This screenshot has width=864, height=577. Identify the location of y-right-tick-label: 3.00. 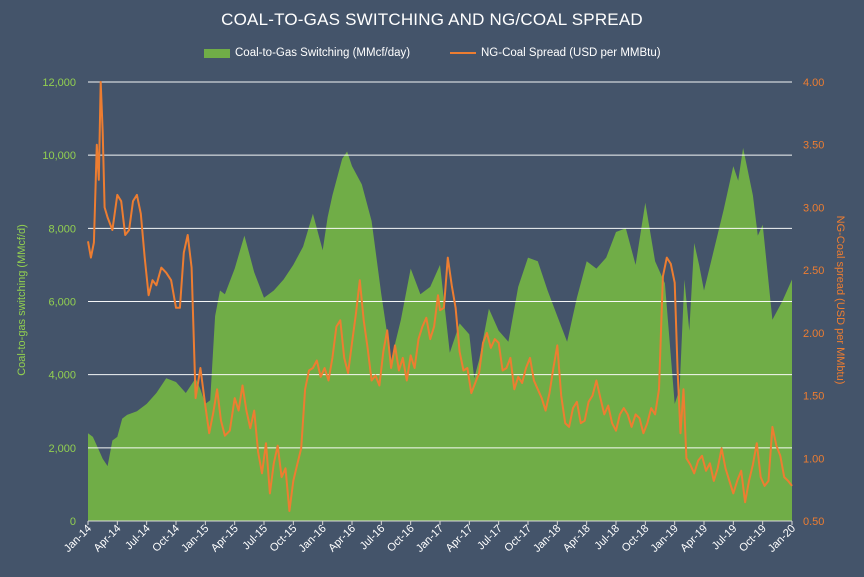
(813, 208).